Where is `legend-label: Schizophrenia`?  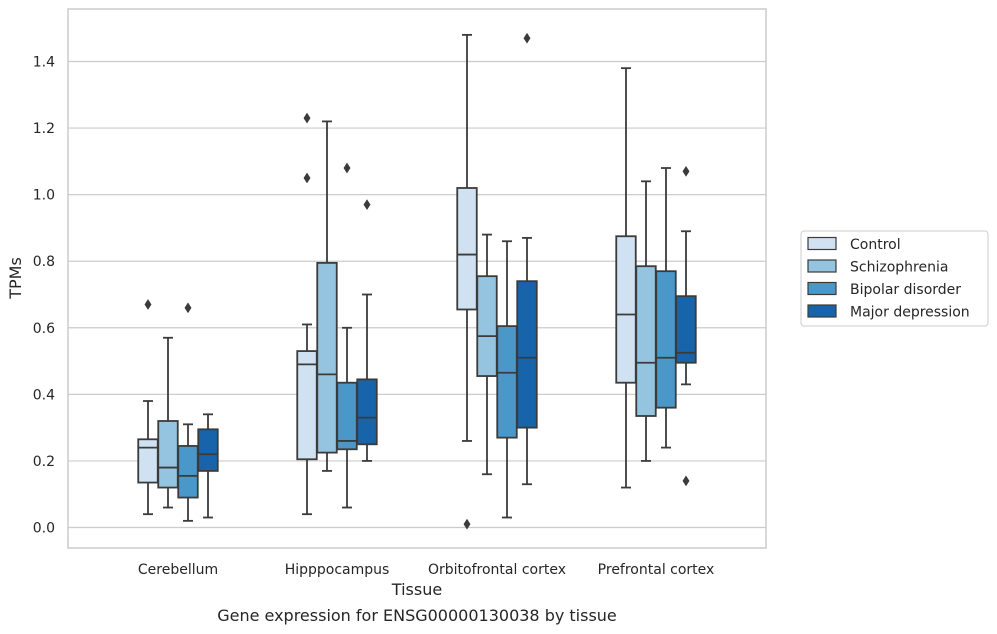 legend-label: Schizophrenia is located at coordinates (899, 268).